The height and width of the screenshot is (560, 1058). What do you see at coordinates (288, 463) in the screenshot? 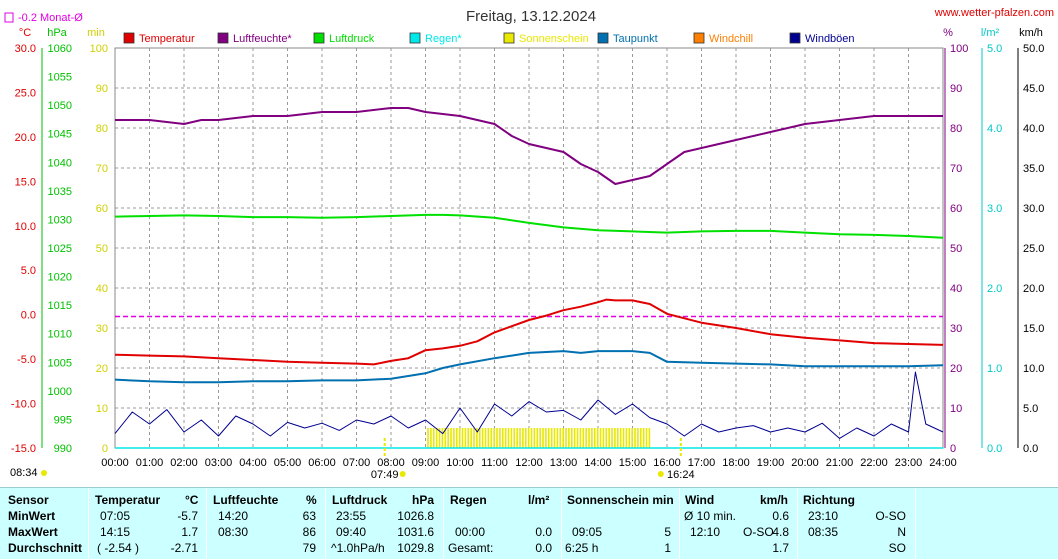
I see `time-tick: 05:00` at bounding box center [288, 463].